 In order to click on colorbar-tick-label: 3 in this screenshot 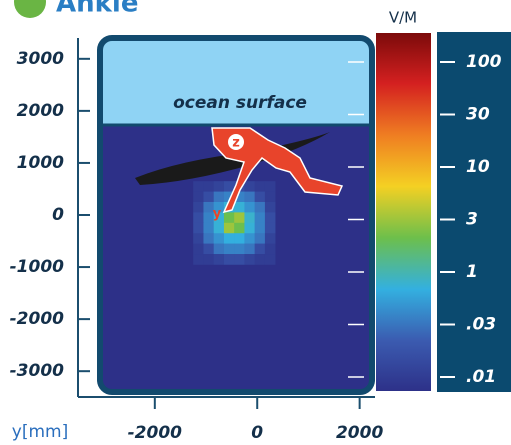, I will do `click(472, 220)`.